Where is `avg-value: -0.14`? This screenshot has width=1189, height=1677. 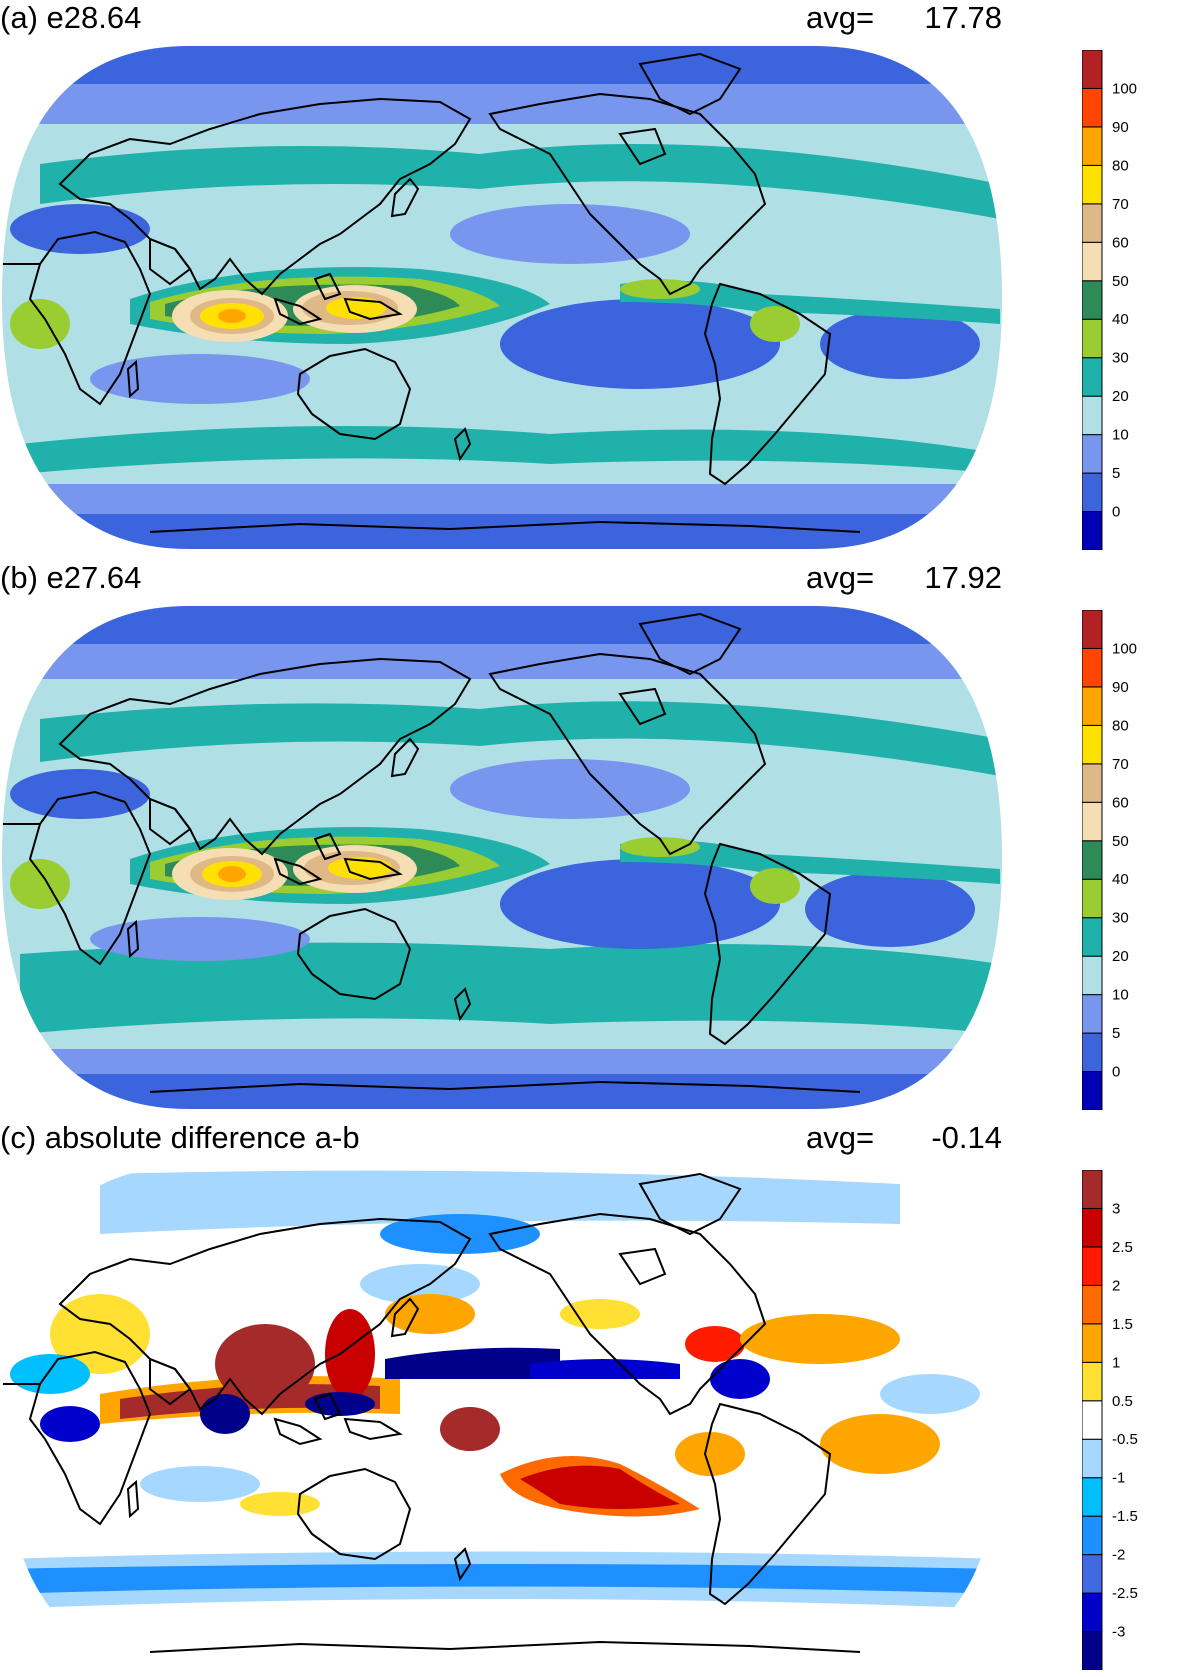 avg-value: -0.14 is located at coordinates (966, 1137).